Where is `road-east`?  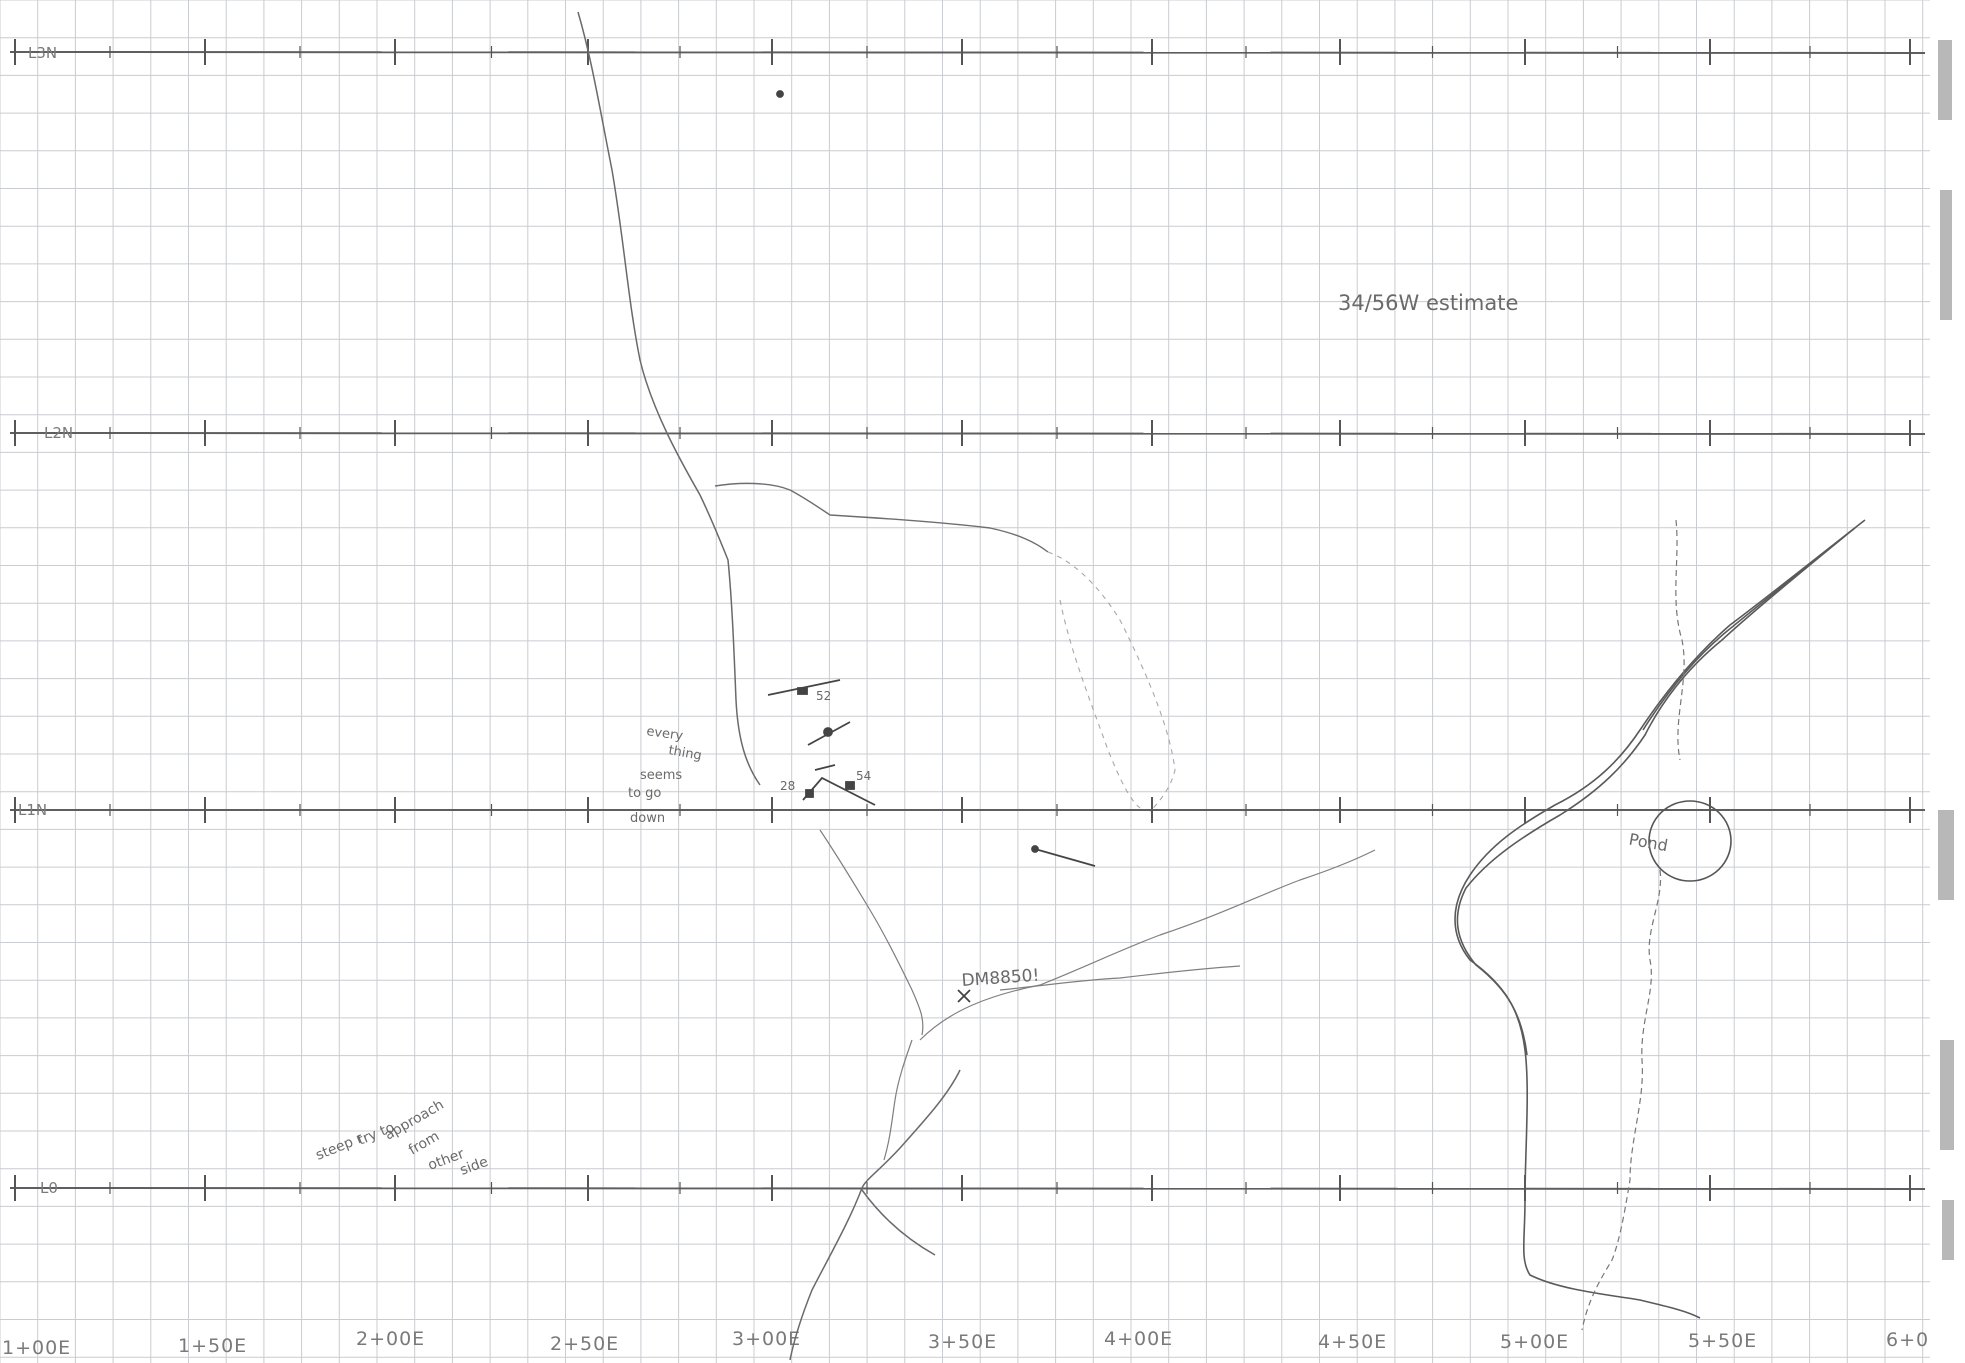 road-east is located at coordinates (1660, 919).